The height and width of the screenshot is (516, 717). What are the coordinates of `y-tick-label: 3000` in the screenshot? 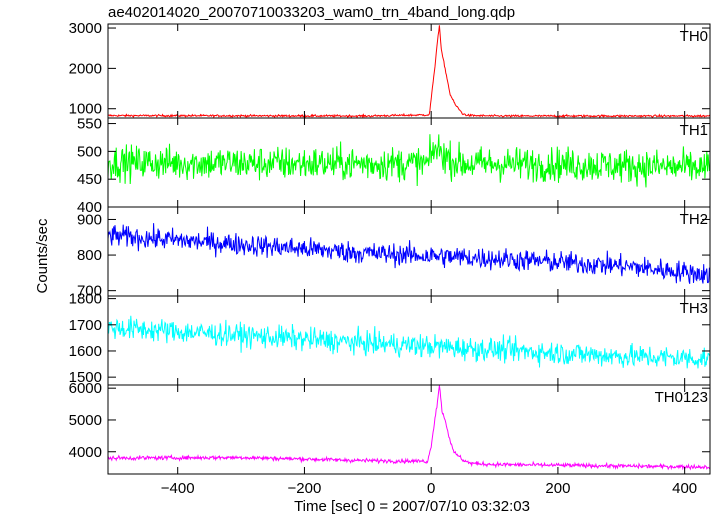 It's located at (85, 28).